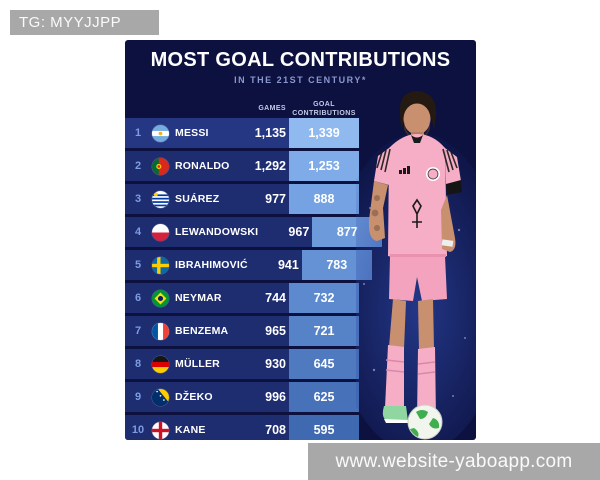 The width and height of the screenshot is (600, 480). What do you see at coordinates (160, 265) in the screenshot?
I see `sweden-flag-icon` at bounding box center [160, 265].